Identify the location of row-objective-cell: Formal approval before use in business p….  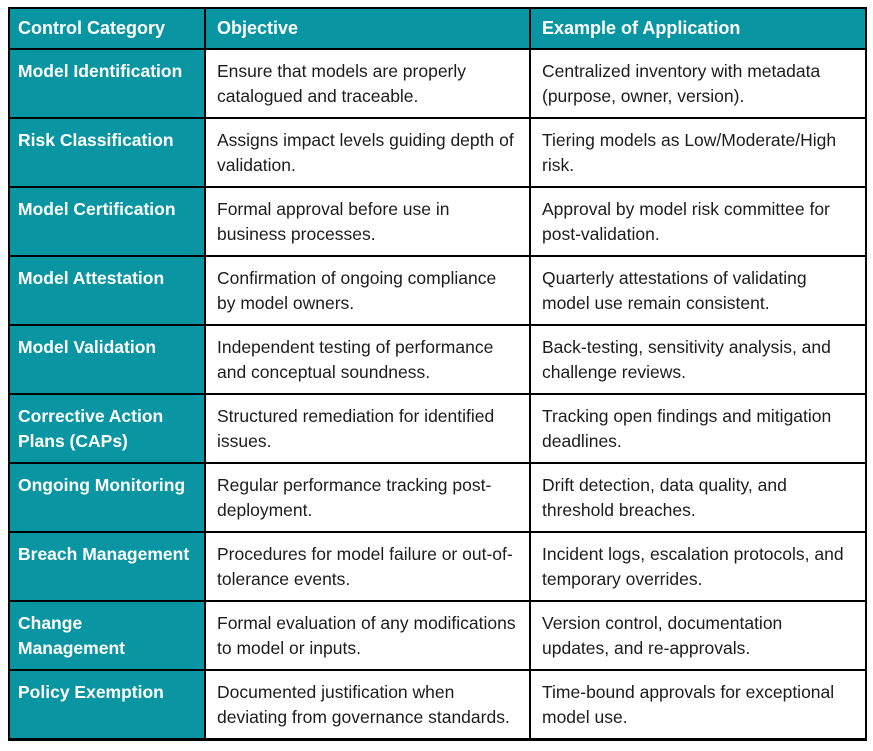
(367, 222).